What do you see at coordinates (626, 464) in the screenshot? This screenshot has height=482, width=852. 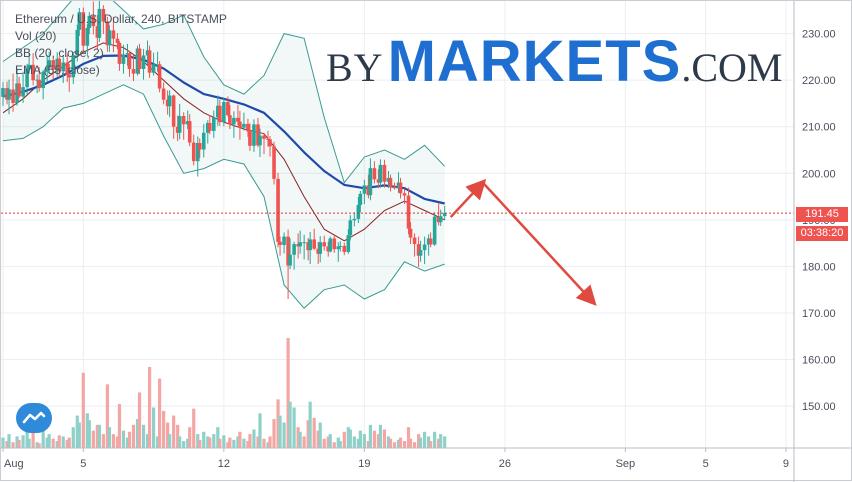 I see `x-tick-label: Sep` at bounding box center [626, 464].